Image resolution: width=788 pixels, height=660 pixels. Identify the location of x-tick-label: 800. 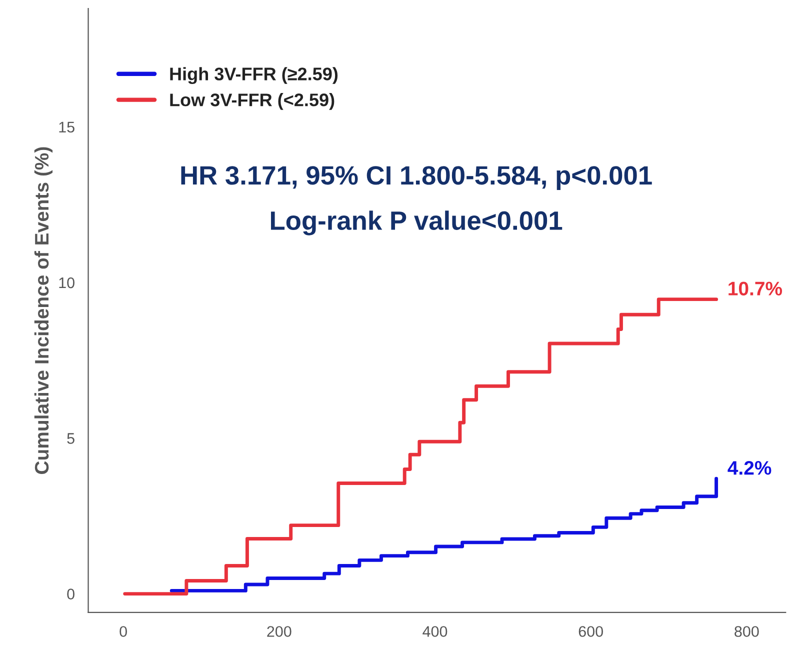
(746, 631).